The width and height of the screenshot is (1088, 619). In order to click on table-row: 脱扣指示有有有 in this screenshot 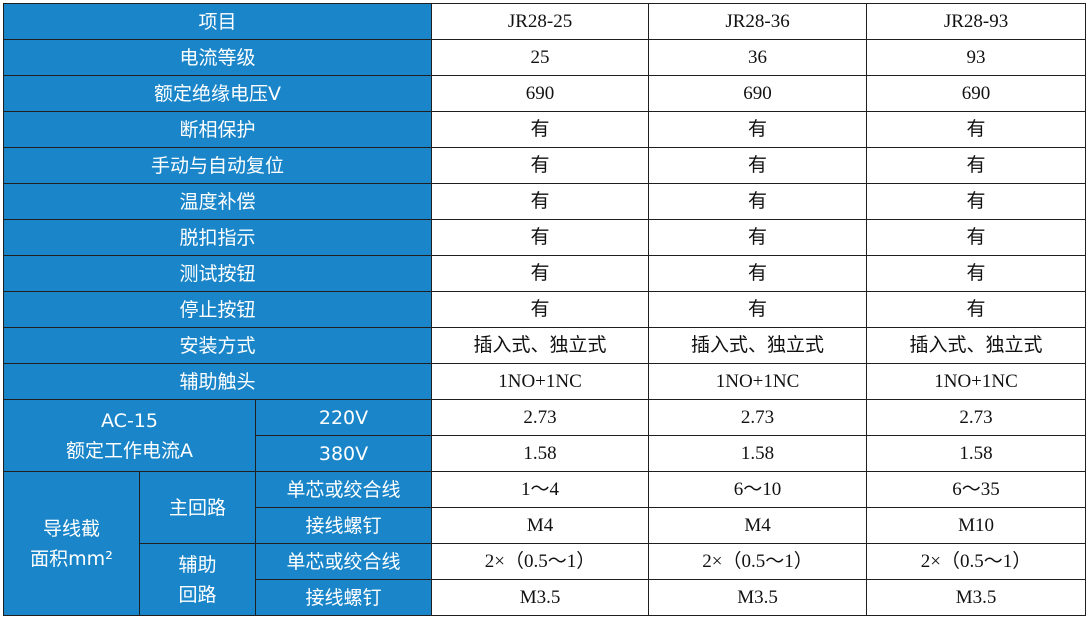, I will do `click(544, 237)`.